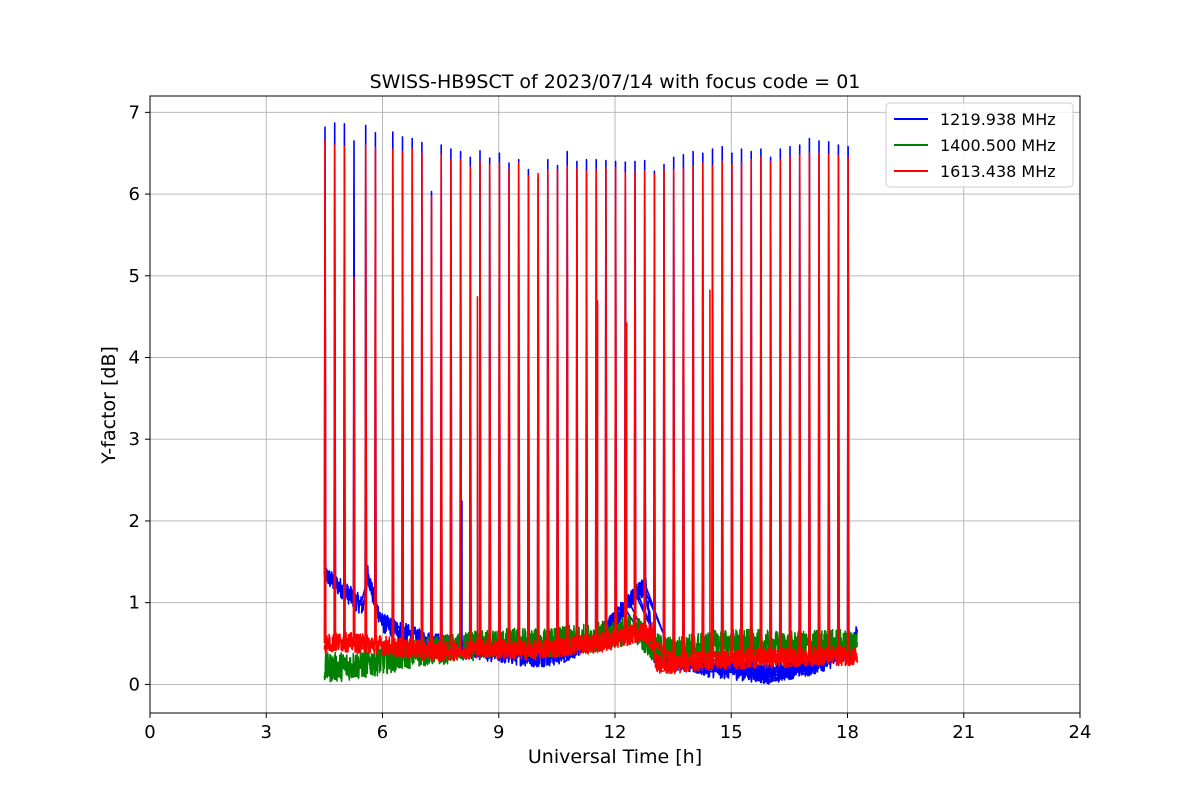  I want to click on legend-label: 1400.500 MHz, so click(998, 145).